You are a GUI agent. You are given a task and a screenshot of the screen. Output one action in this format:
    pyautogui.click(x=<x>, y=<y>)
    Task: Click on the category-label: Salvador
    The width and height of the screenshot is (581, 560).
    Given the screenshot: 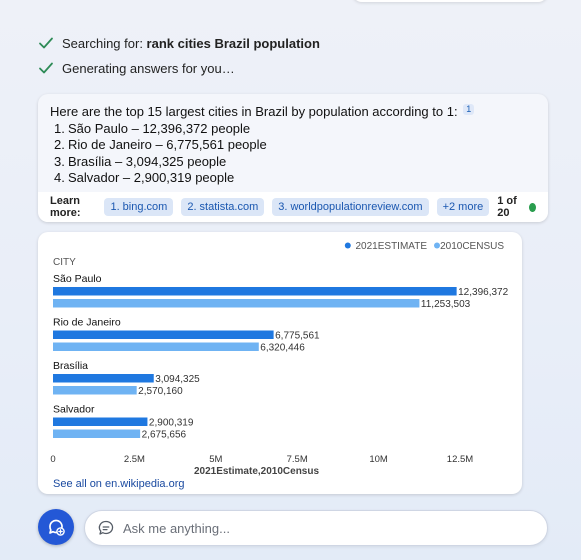 What is the action you would take?
    pyautogui.click(x=74, y=410)
    